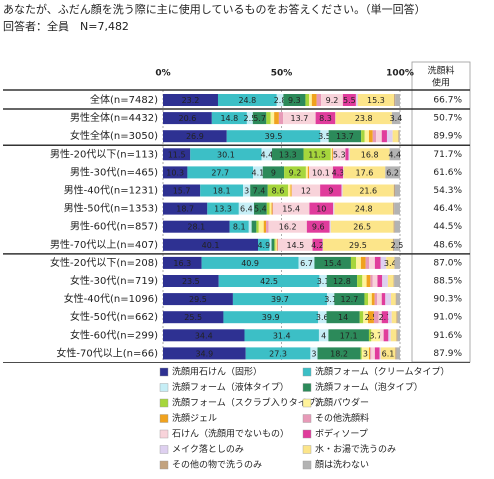 The image size is (494, 479). I want to click on bar-value-label: 3.7, so click(375, 335).